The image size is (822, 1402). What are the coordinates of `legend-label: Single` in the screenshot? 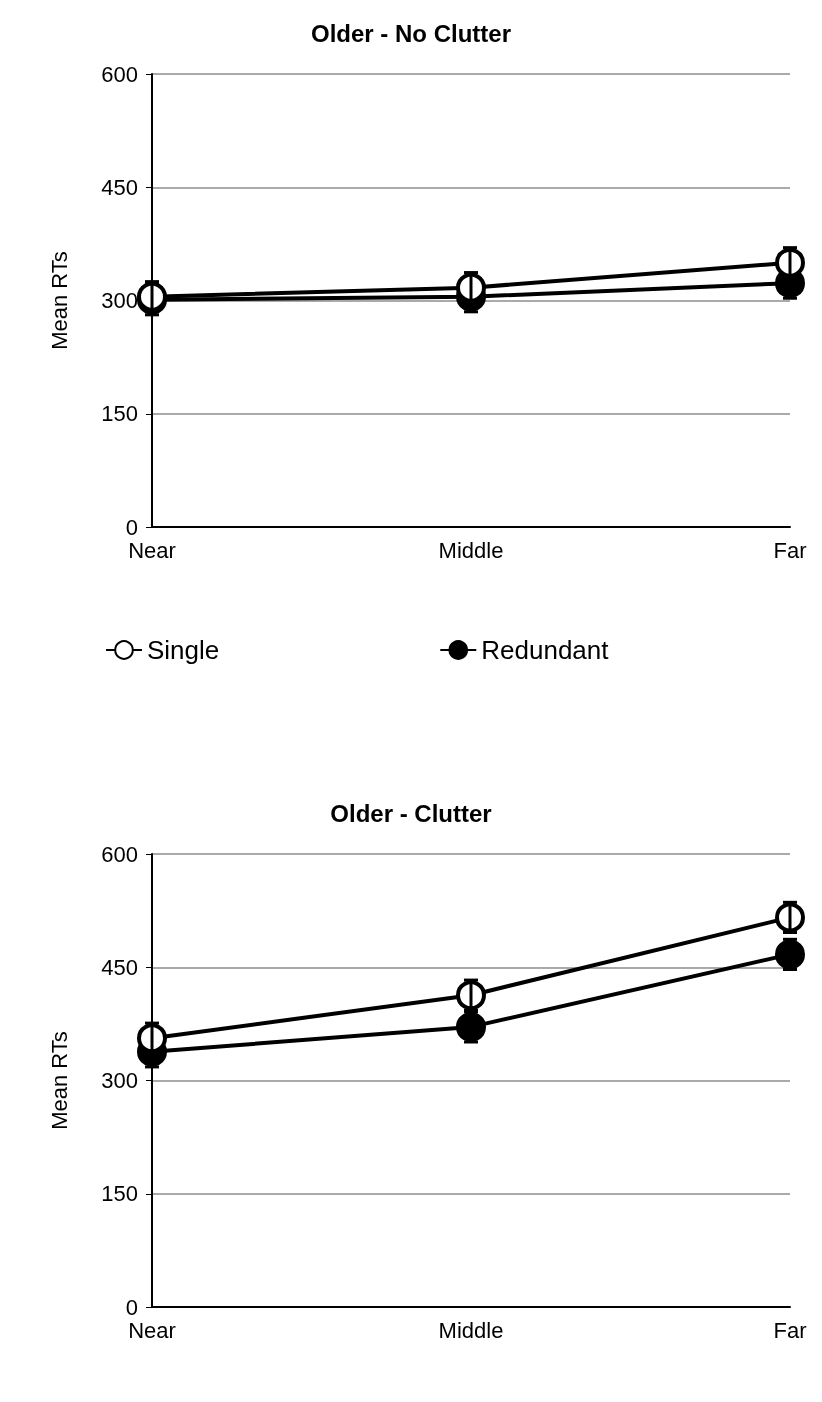 It's located at (183, 650).